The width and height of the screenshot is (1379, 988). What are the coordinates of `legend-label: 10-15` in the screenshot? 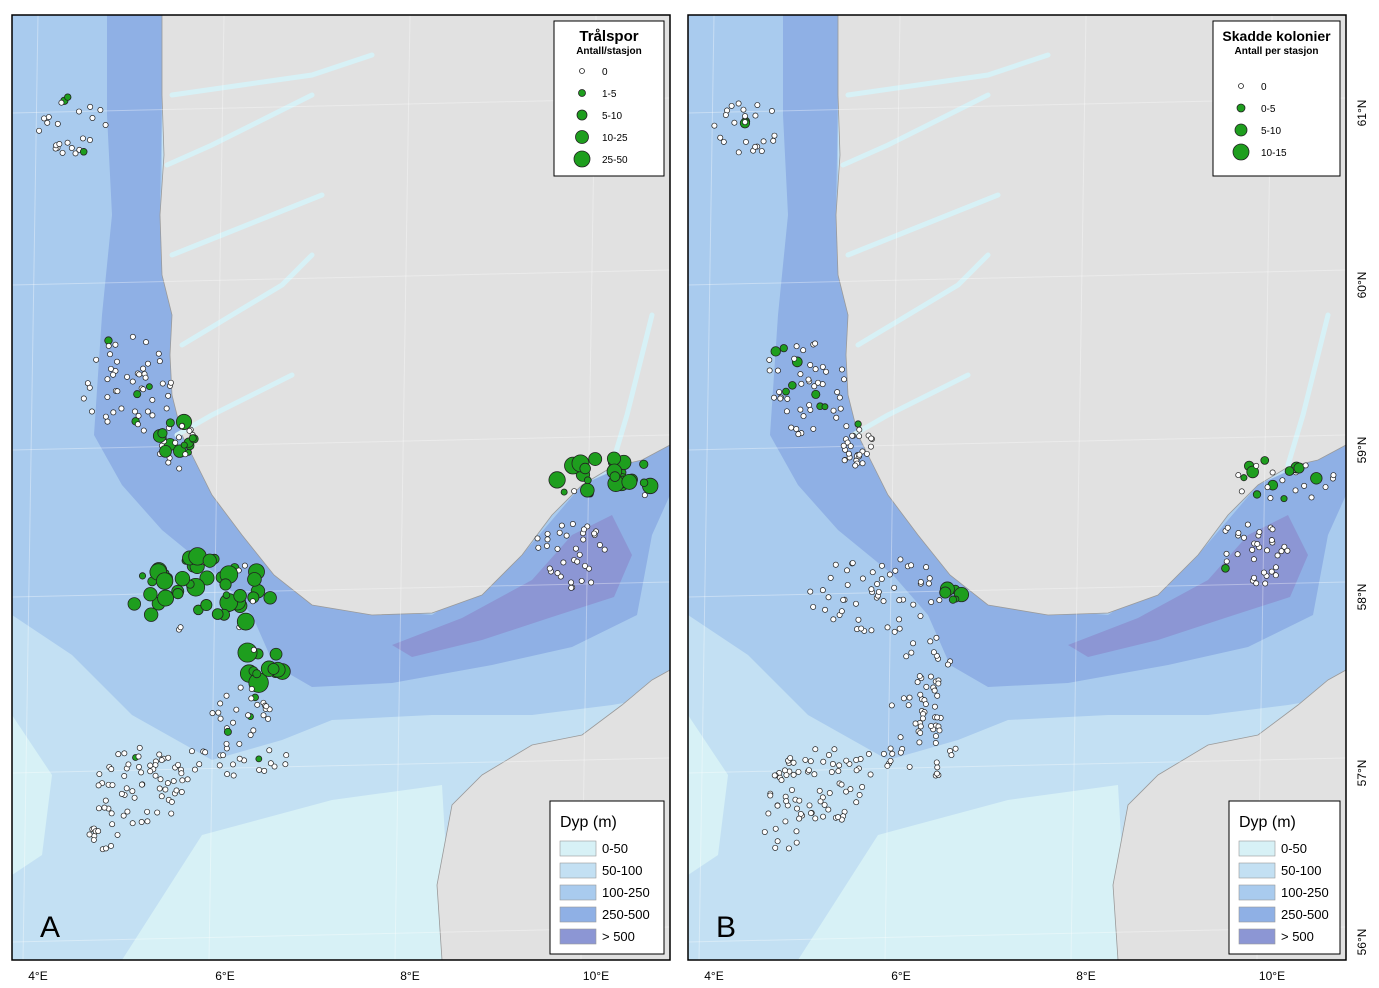 It's located at (1274, 153).